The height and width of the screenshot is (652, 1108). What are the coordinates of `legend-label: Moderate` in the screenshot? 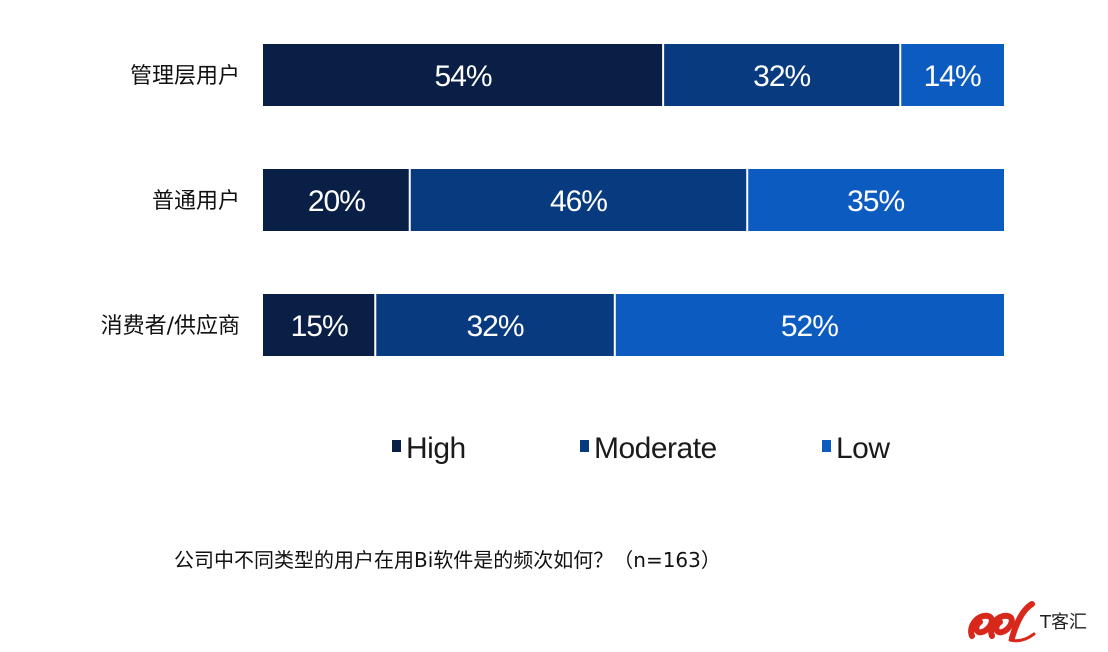 It's located at (655, 448).